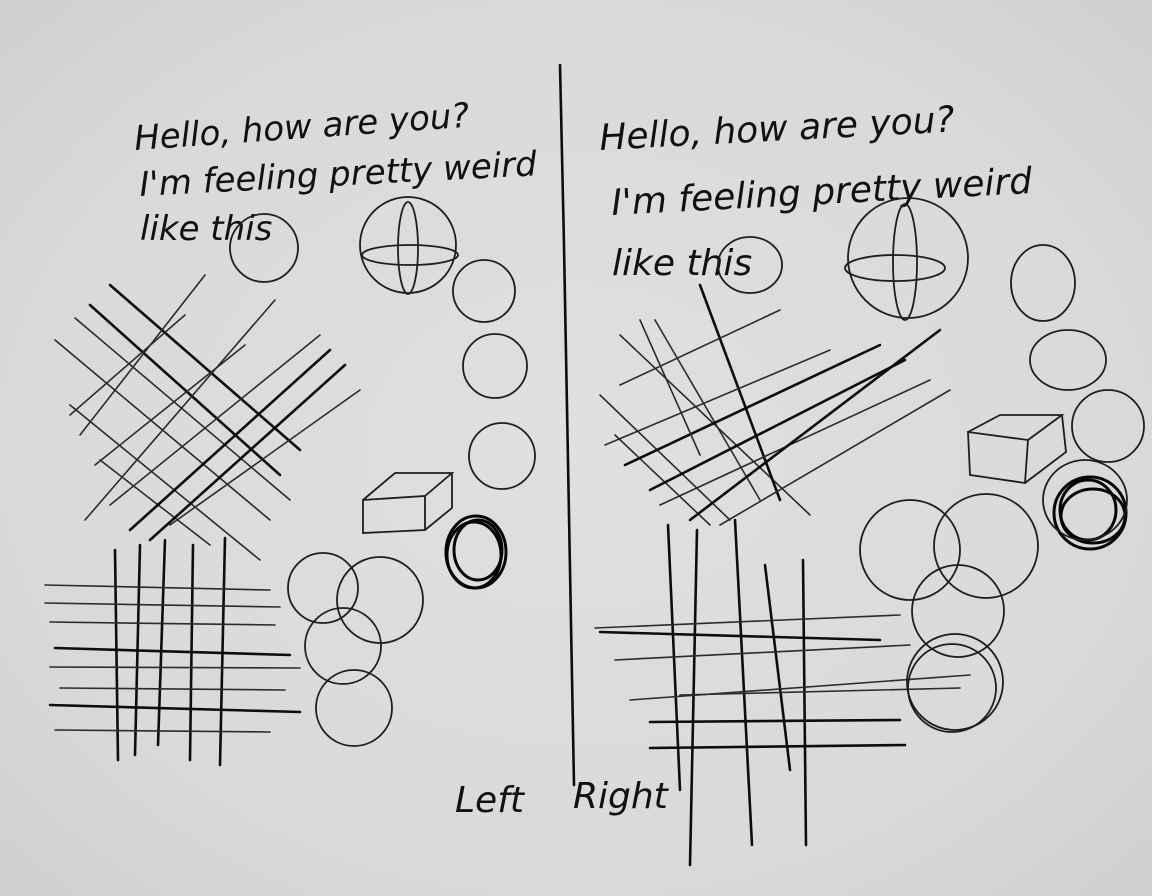  Describe the element at coordinates (476, 552) in the screenshot. I see `left-scribble-circle` at that location.